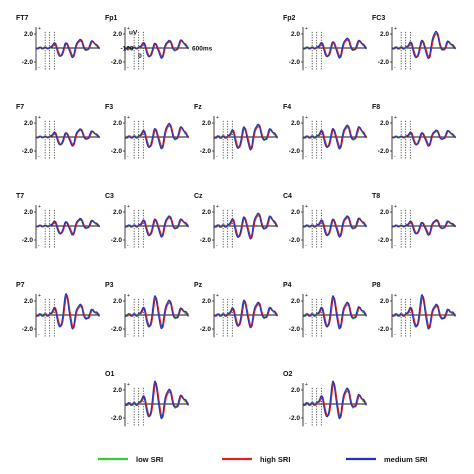 The width and height of the screenshot is (474, 474). What do you see at coordinates (20, 285) in the screenshot?
I see `electrode-label: P7` at bounding box center [20, 285].